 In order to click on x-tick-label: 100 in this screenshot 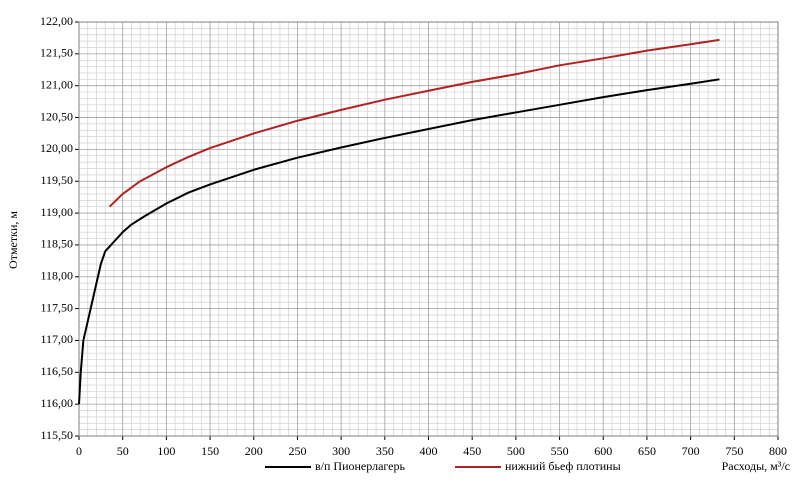, I will do `click(166, 451)`.